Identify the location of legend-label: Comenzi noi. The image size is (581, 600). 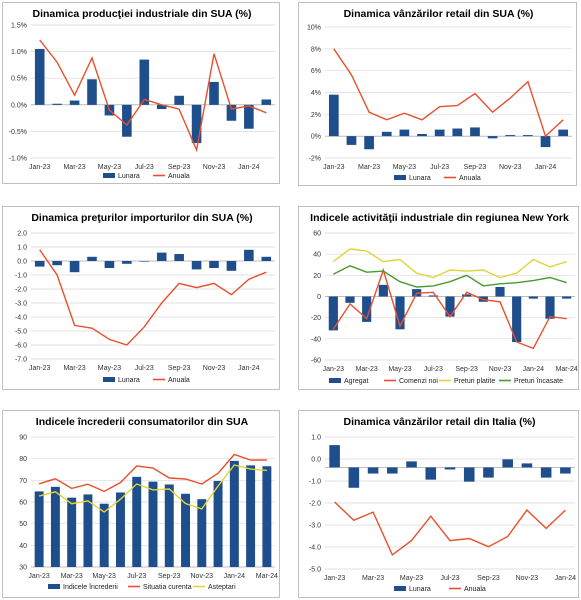
(418, 381).